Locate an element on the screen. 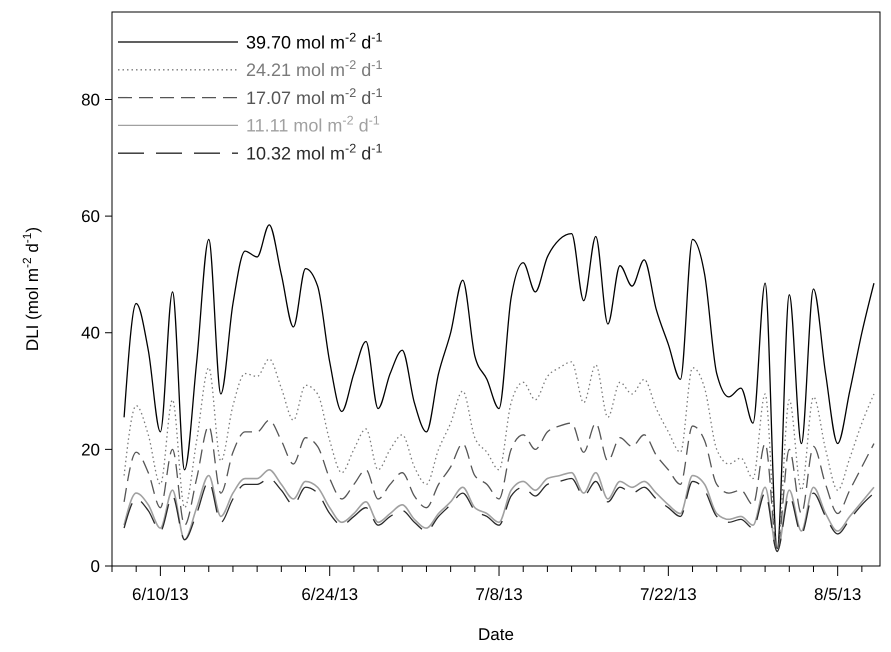 This screenshot has width=891, height=652. x-tick-label: 7/22/13 is located at coordinates (668, 594).